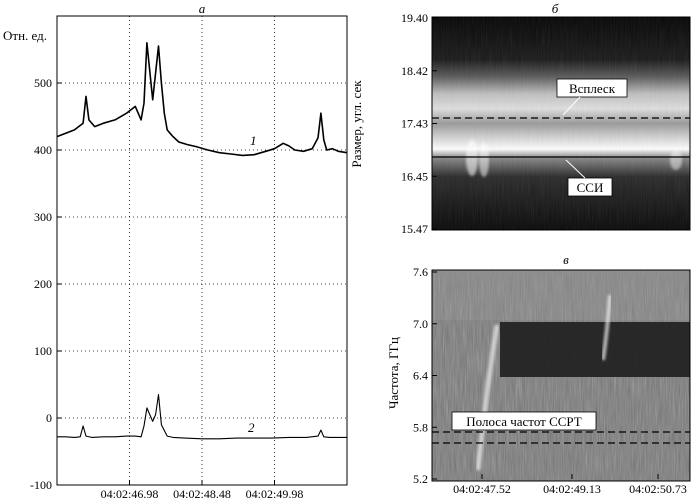 Image resolution: width=700 pixels, height=501 pixels. I want to click on x-tick-label: 04:02:49.13, so click(572, 489).